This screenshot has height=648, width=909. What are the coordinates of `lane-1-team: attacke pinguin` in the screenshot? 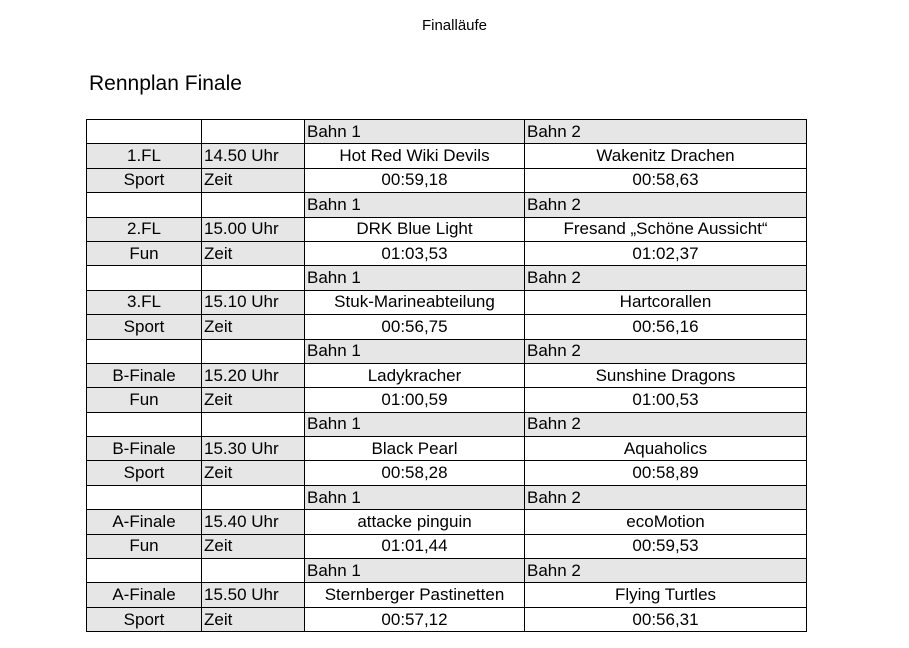 It's located at (414, 522).